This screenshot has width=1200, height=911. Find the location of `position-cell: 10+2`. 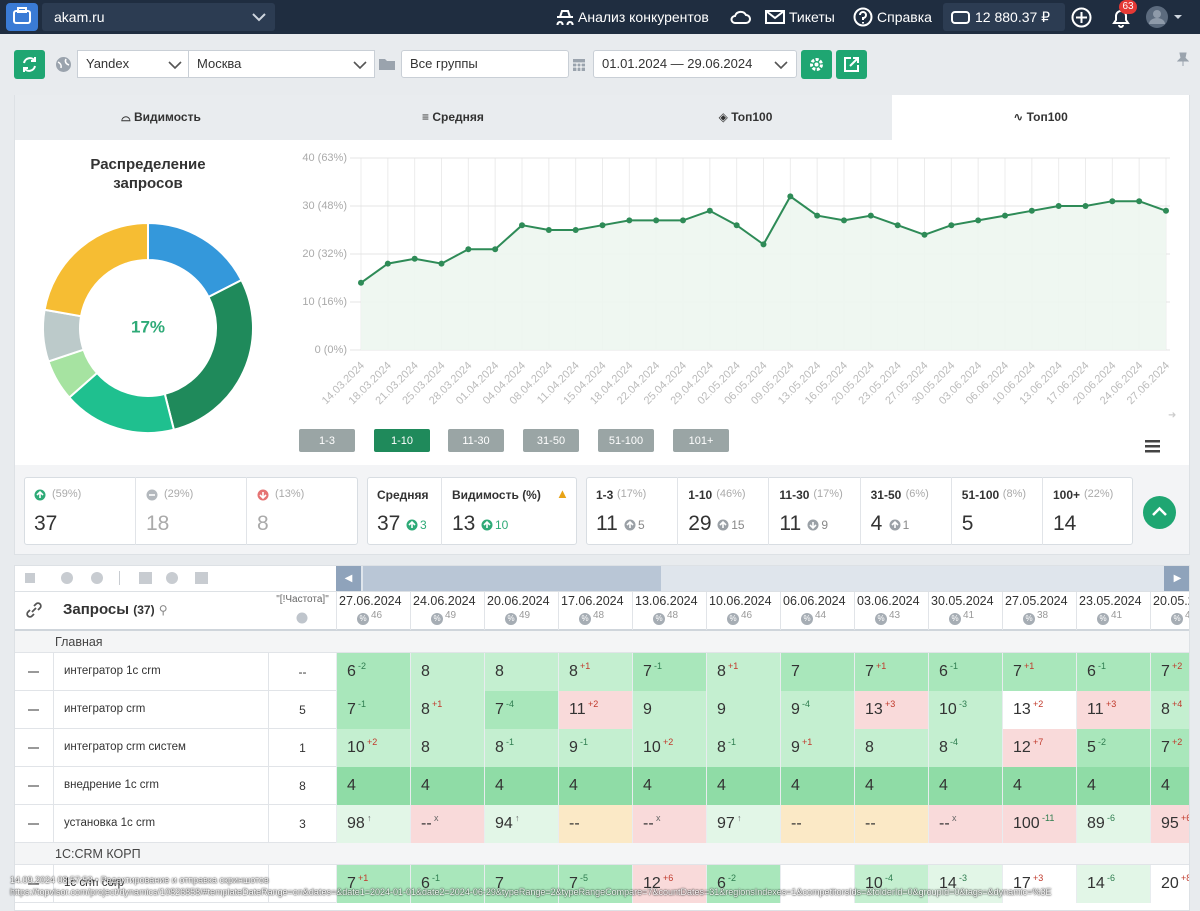

position-cell: 10+2 is located at coordinates (669, 748).